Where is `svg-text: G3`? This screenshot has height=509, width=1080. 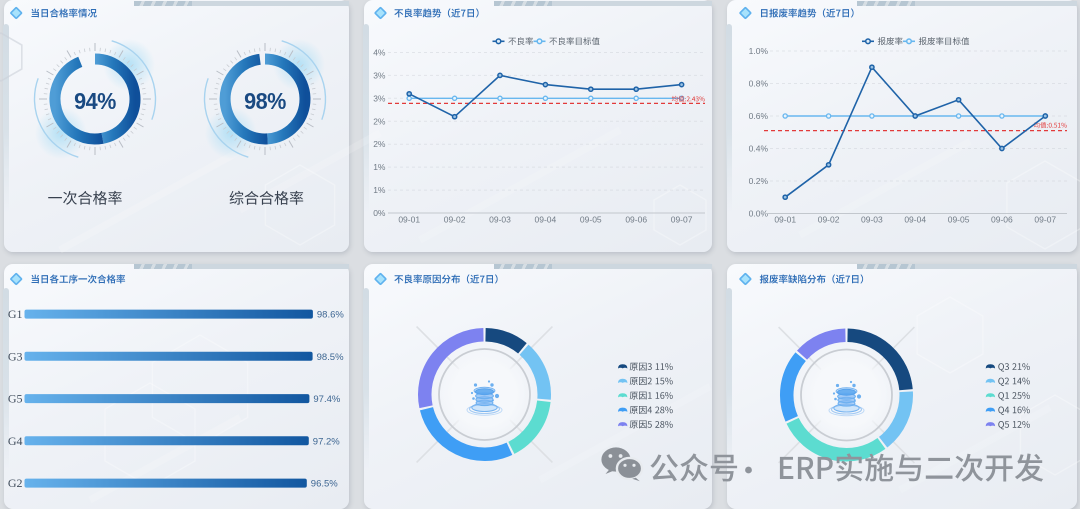
svg-text: G3 is located at coordinates (15, 356).